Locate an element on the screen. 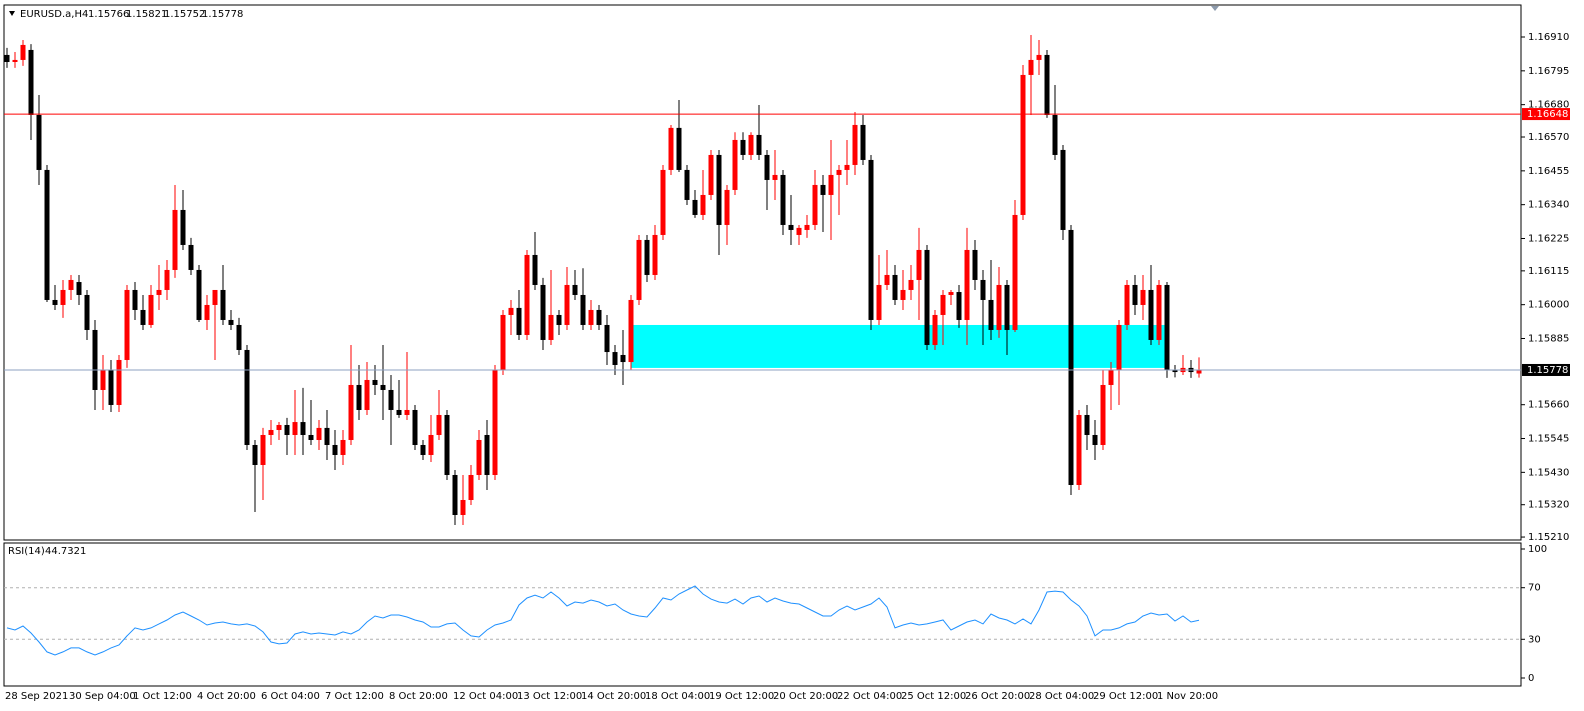  y-tick-label: 1.16000 is located at coordinates (1548, 305).